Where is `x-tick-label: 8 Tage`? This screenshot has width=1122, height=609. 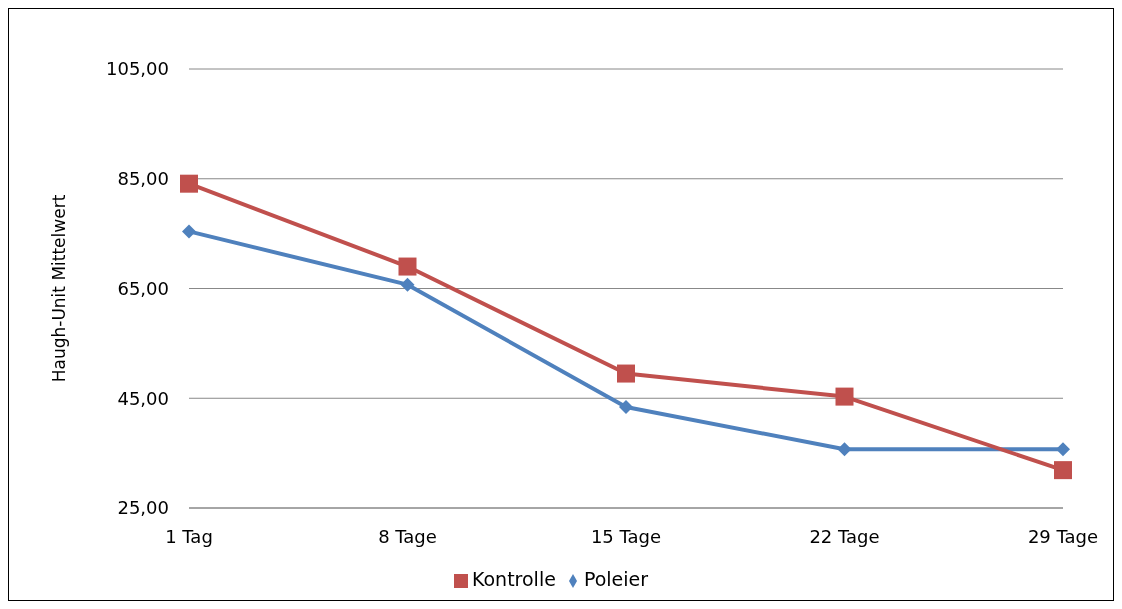 x-tick-label: 8 Tage is located at coordinates (407, 536).